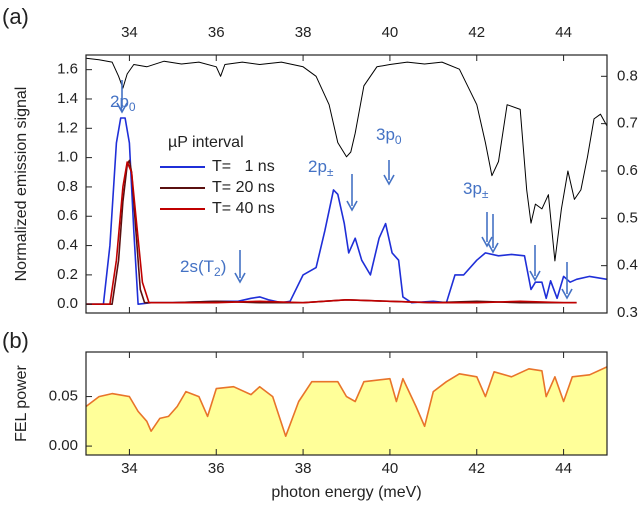 The image size is (644, 508). What do you see at coordinates (63, 445) in the screenshot?
I see `y-tick-label: 0.00` at bounding box center [63, 445].